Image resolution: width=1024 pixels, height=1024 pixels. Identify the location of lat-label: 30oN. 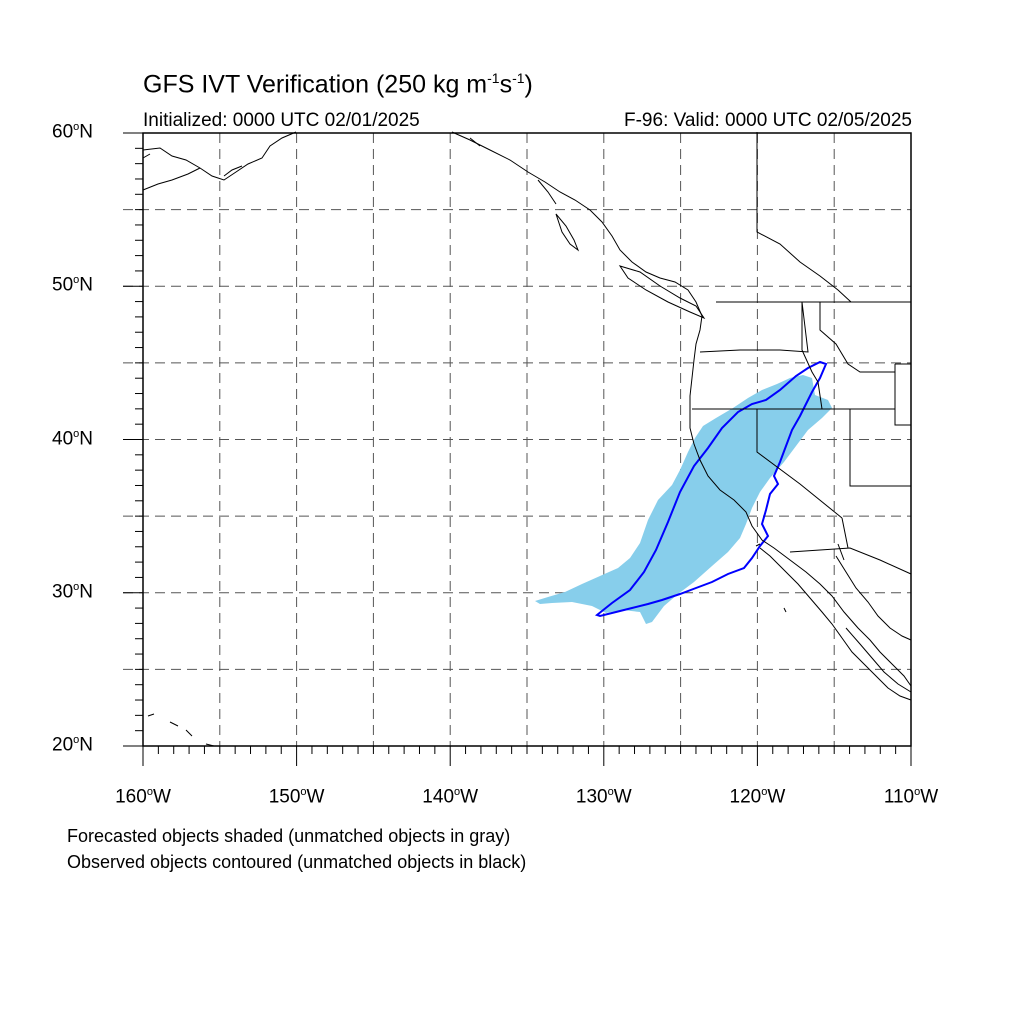
(72, 591).